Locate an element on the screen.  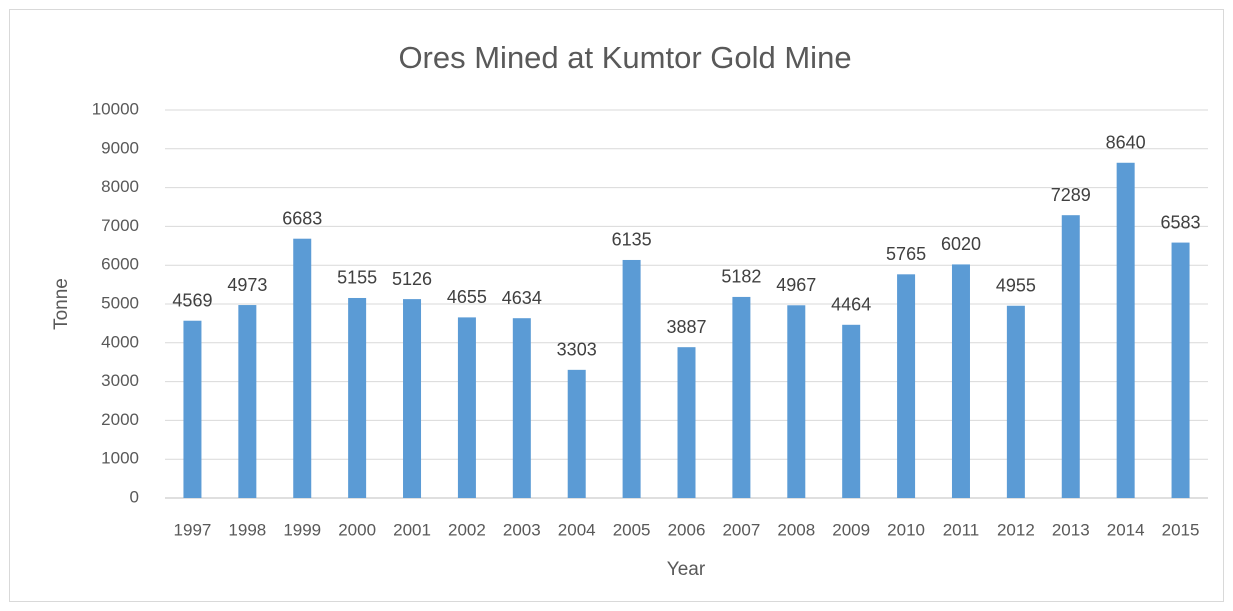
y-tick-label: 8000 is located at coordinates (120, 186).